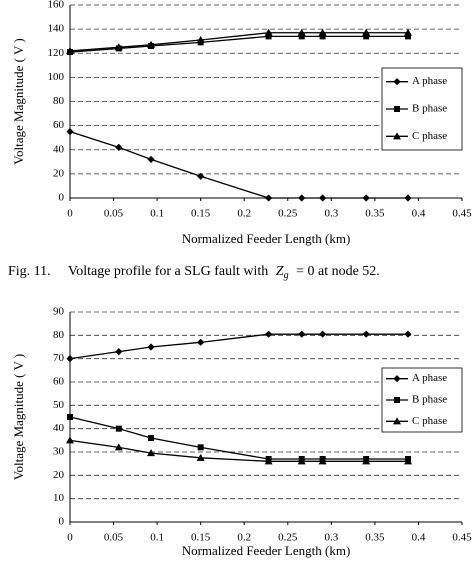 The width and height of the screenshot is (474, 564). What do you see at coordinates (56, 5) in the screenshot?
I see `y-tick-label: 160` at bounding box center [56, 5].